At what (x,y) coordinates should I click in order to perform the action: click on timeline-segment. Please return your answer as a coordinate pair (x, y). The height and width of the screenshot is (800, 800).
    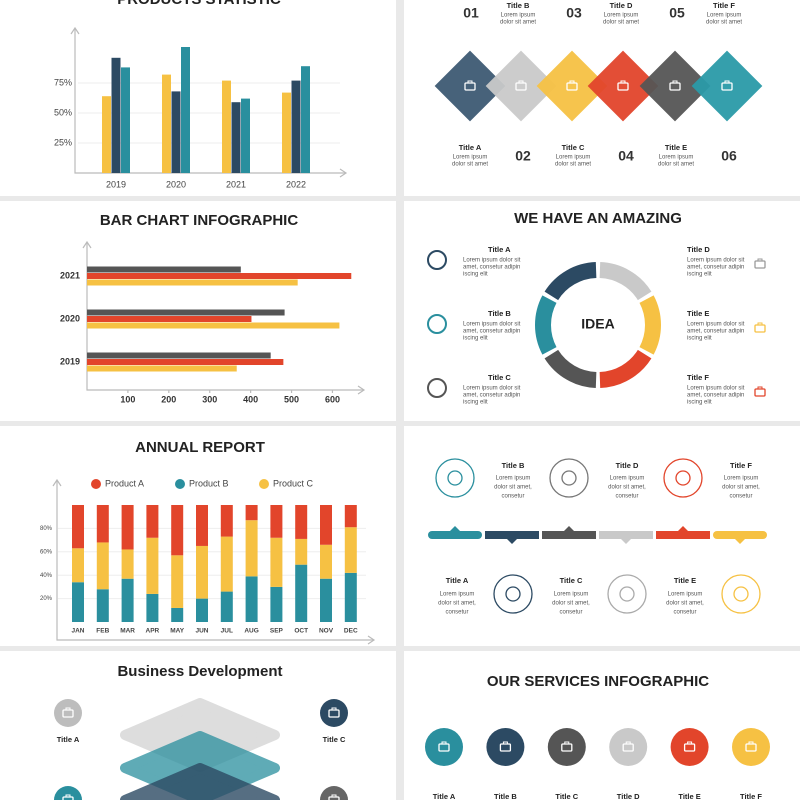
    Looking at the image, I should click on (683, 535).